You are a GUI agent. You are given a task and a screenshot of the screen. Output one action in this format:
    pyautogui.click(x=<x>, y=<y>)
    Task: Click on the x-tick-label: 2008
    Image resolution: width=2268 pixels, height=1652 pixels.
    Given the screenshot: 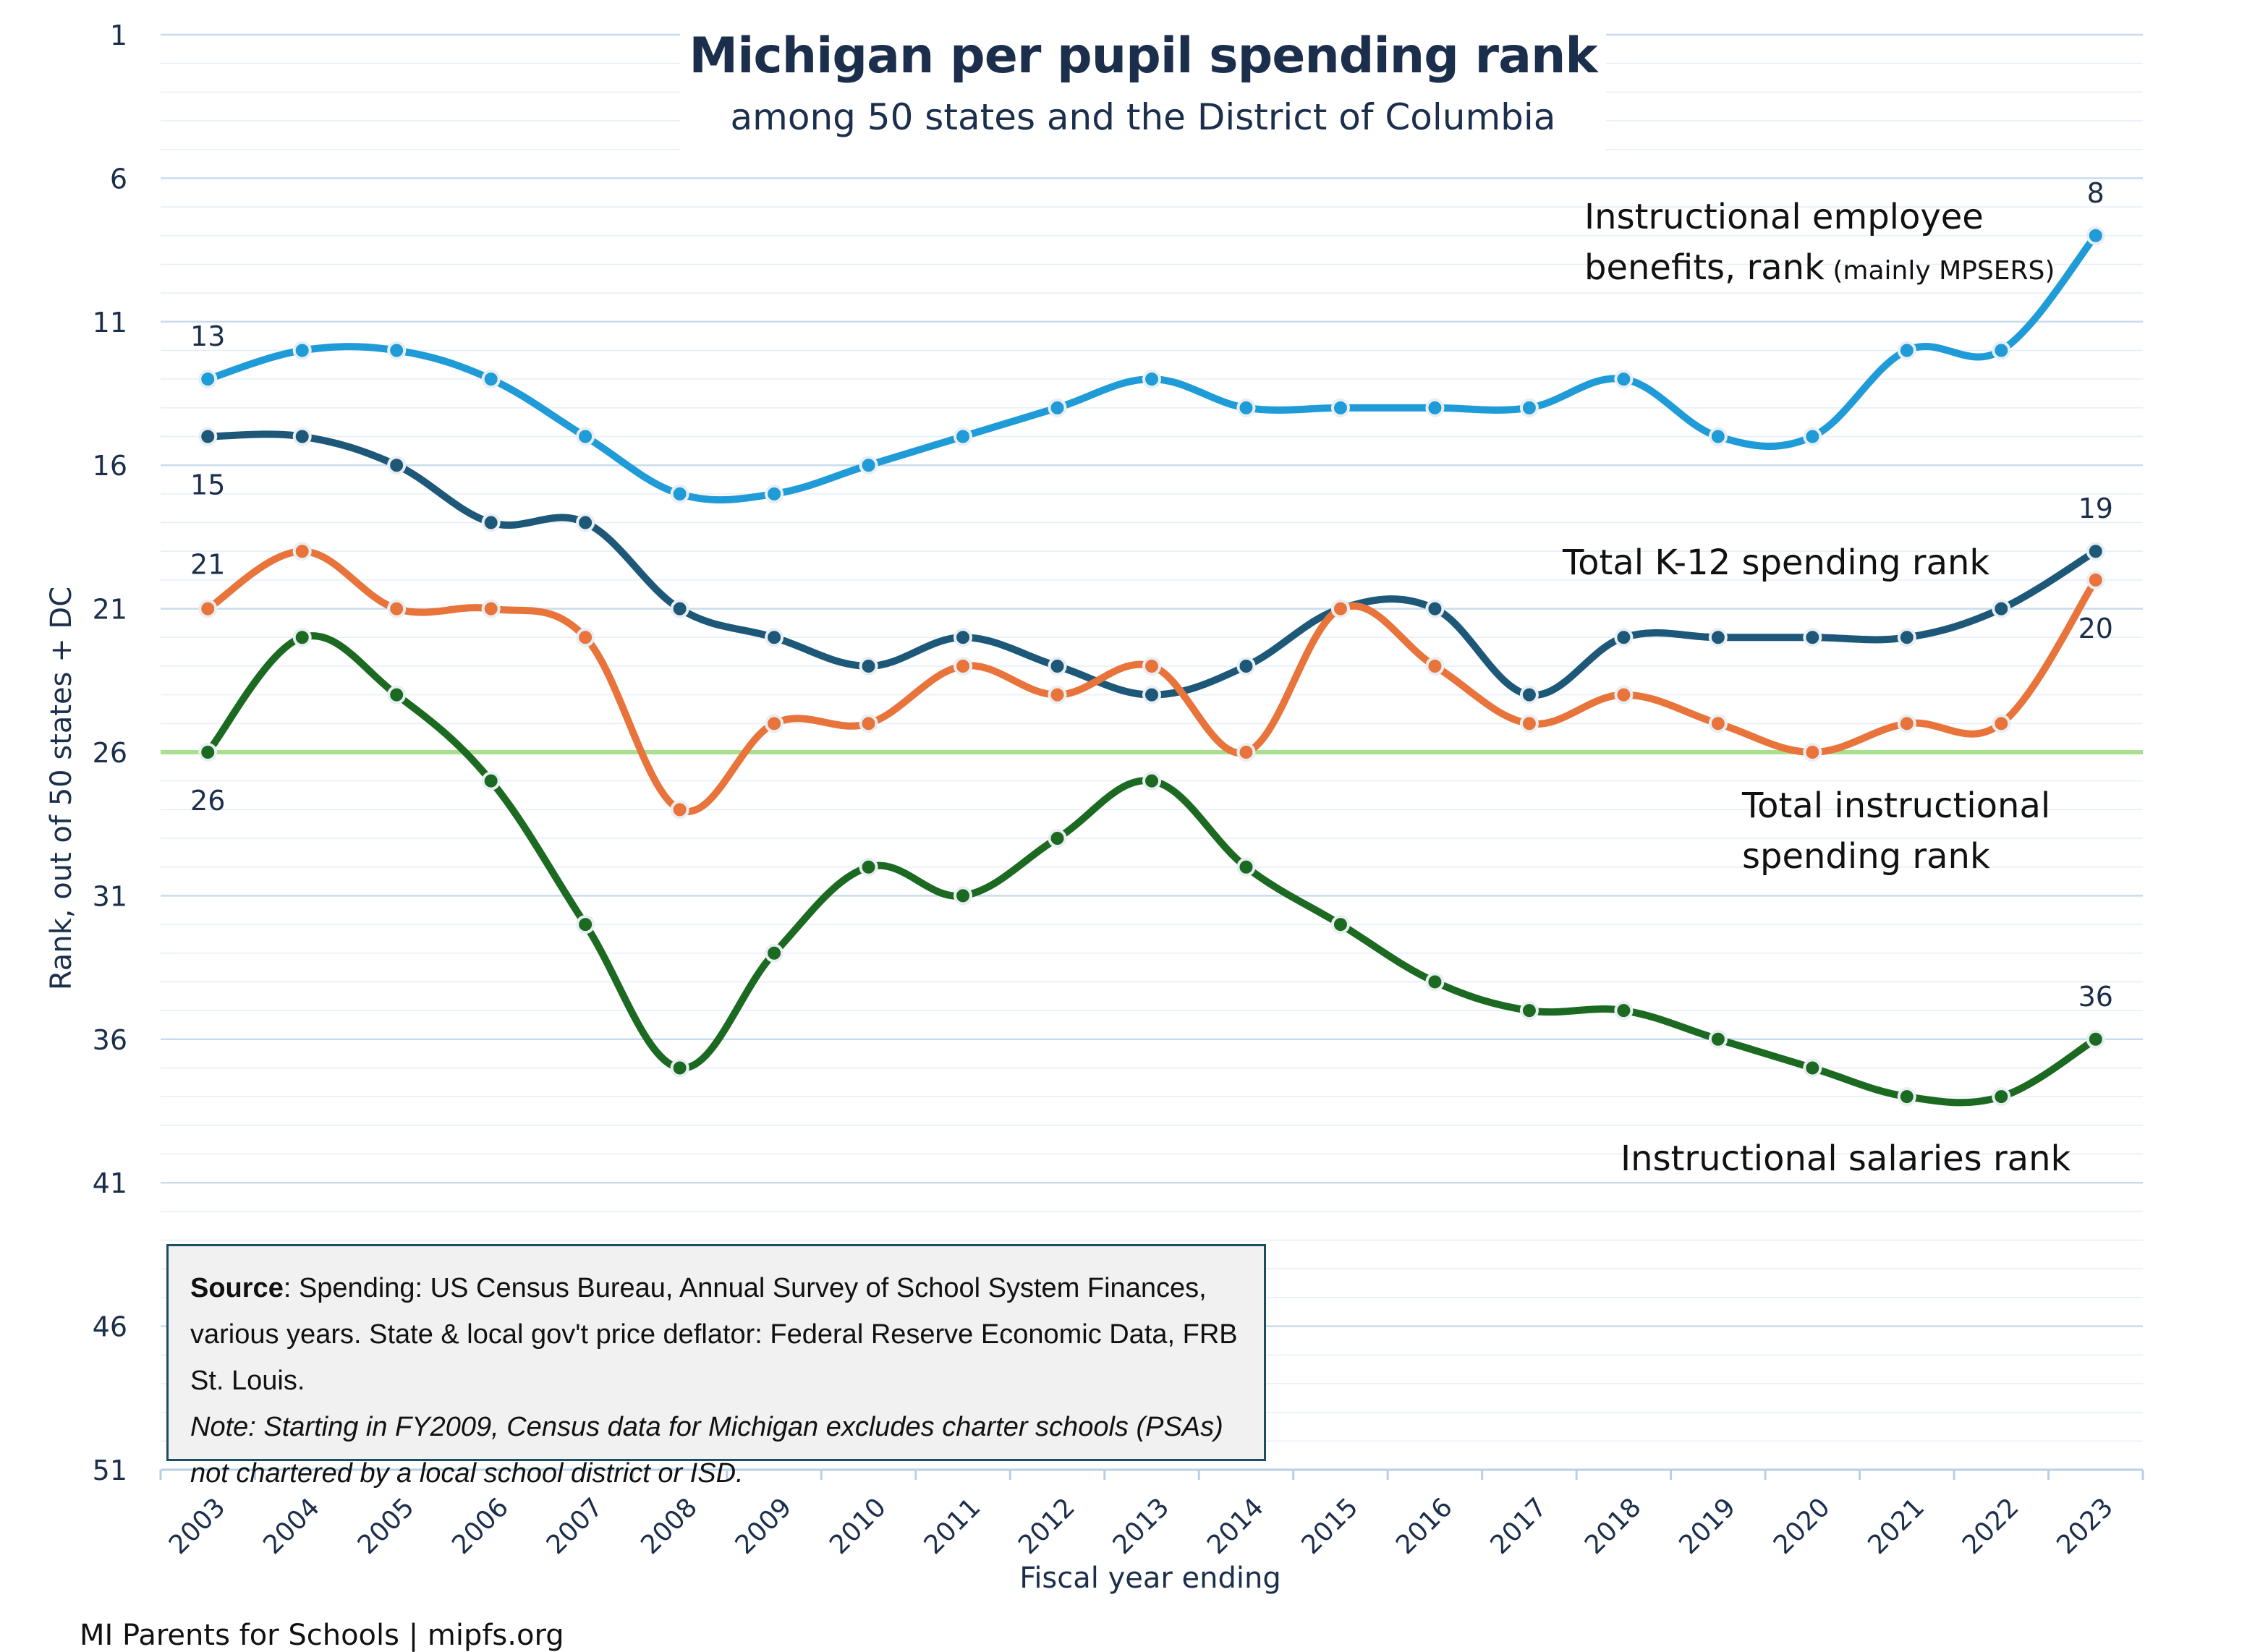 What is the action you would take?
    pyautogui.click(x=669, y=1526)
    